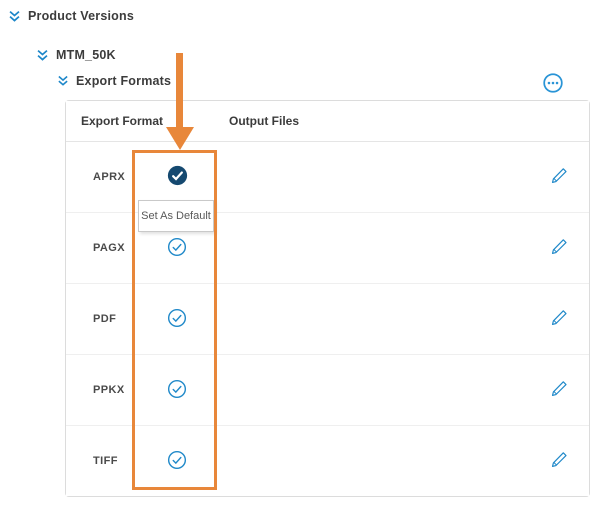 This screenshot has width=600, height=513. What do you see at coordinates (327, 461) in the screenshot?
I see `table-row: TIFF` at bounding box center [327, 461].